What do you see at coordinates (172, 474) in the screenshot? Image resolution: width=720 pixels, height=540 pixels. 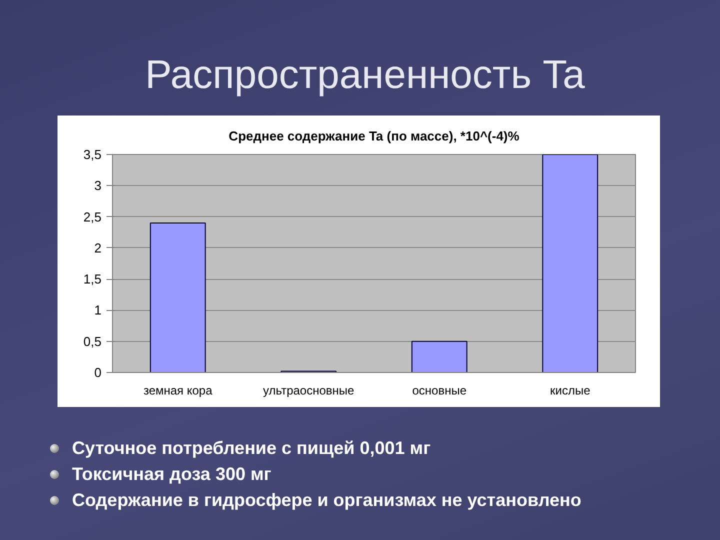 I see `text: Токсичная доза 300 мг` at bounding box center [172, 474].